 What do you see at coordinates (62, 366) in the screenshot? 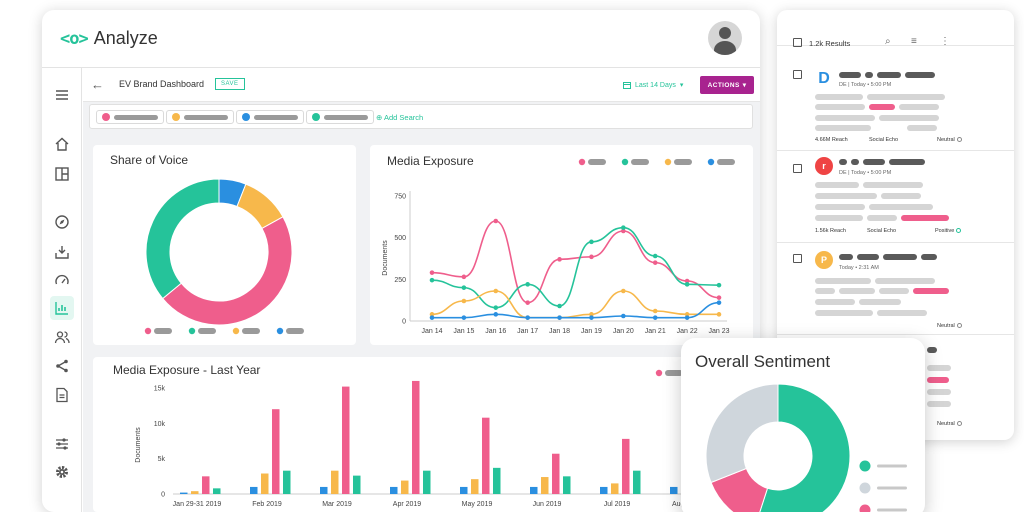
I see `share-icon` at bounding box center [62, 366].